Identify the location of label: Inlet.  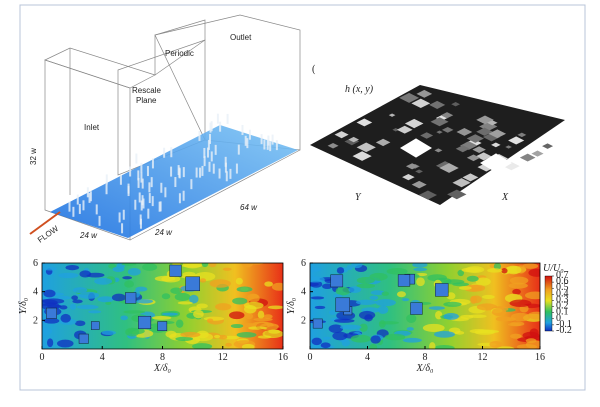
(92, 127).